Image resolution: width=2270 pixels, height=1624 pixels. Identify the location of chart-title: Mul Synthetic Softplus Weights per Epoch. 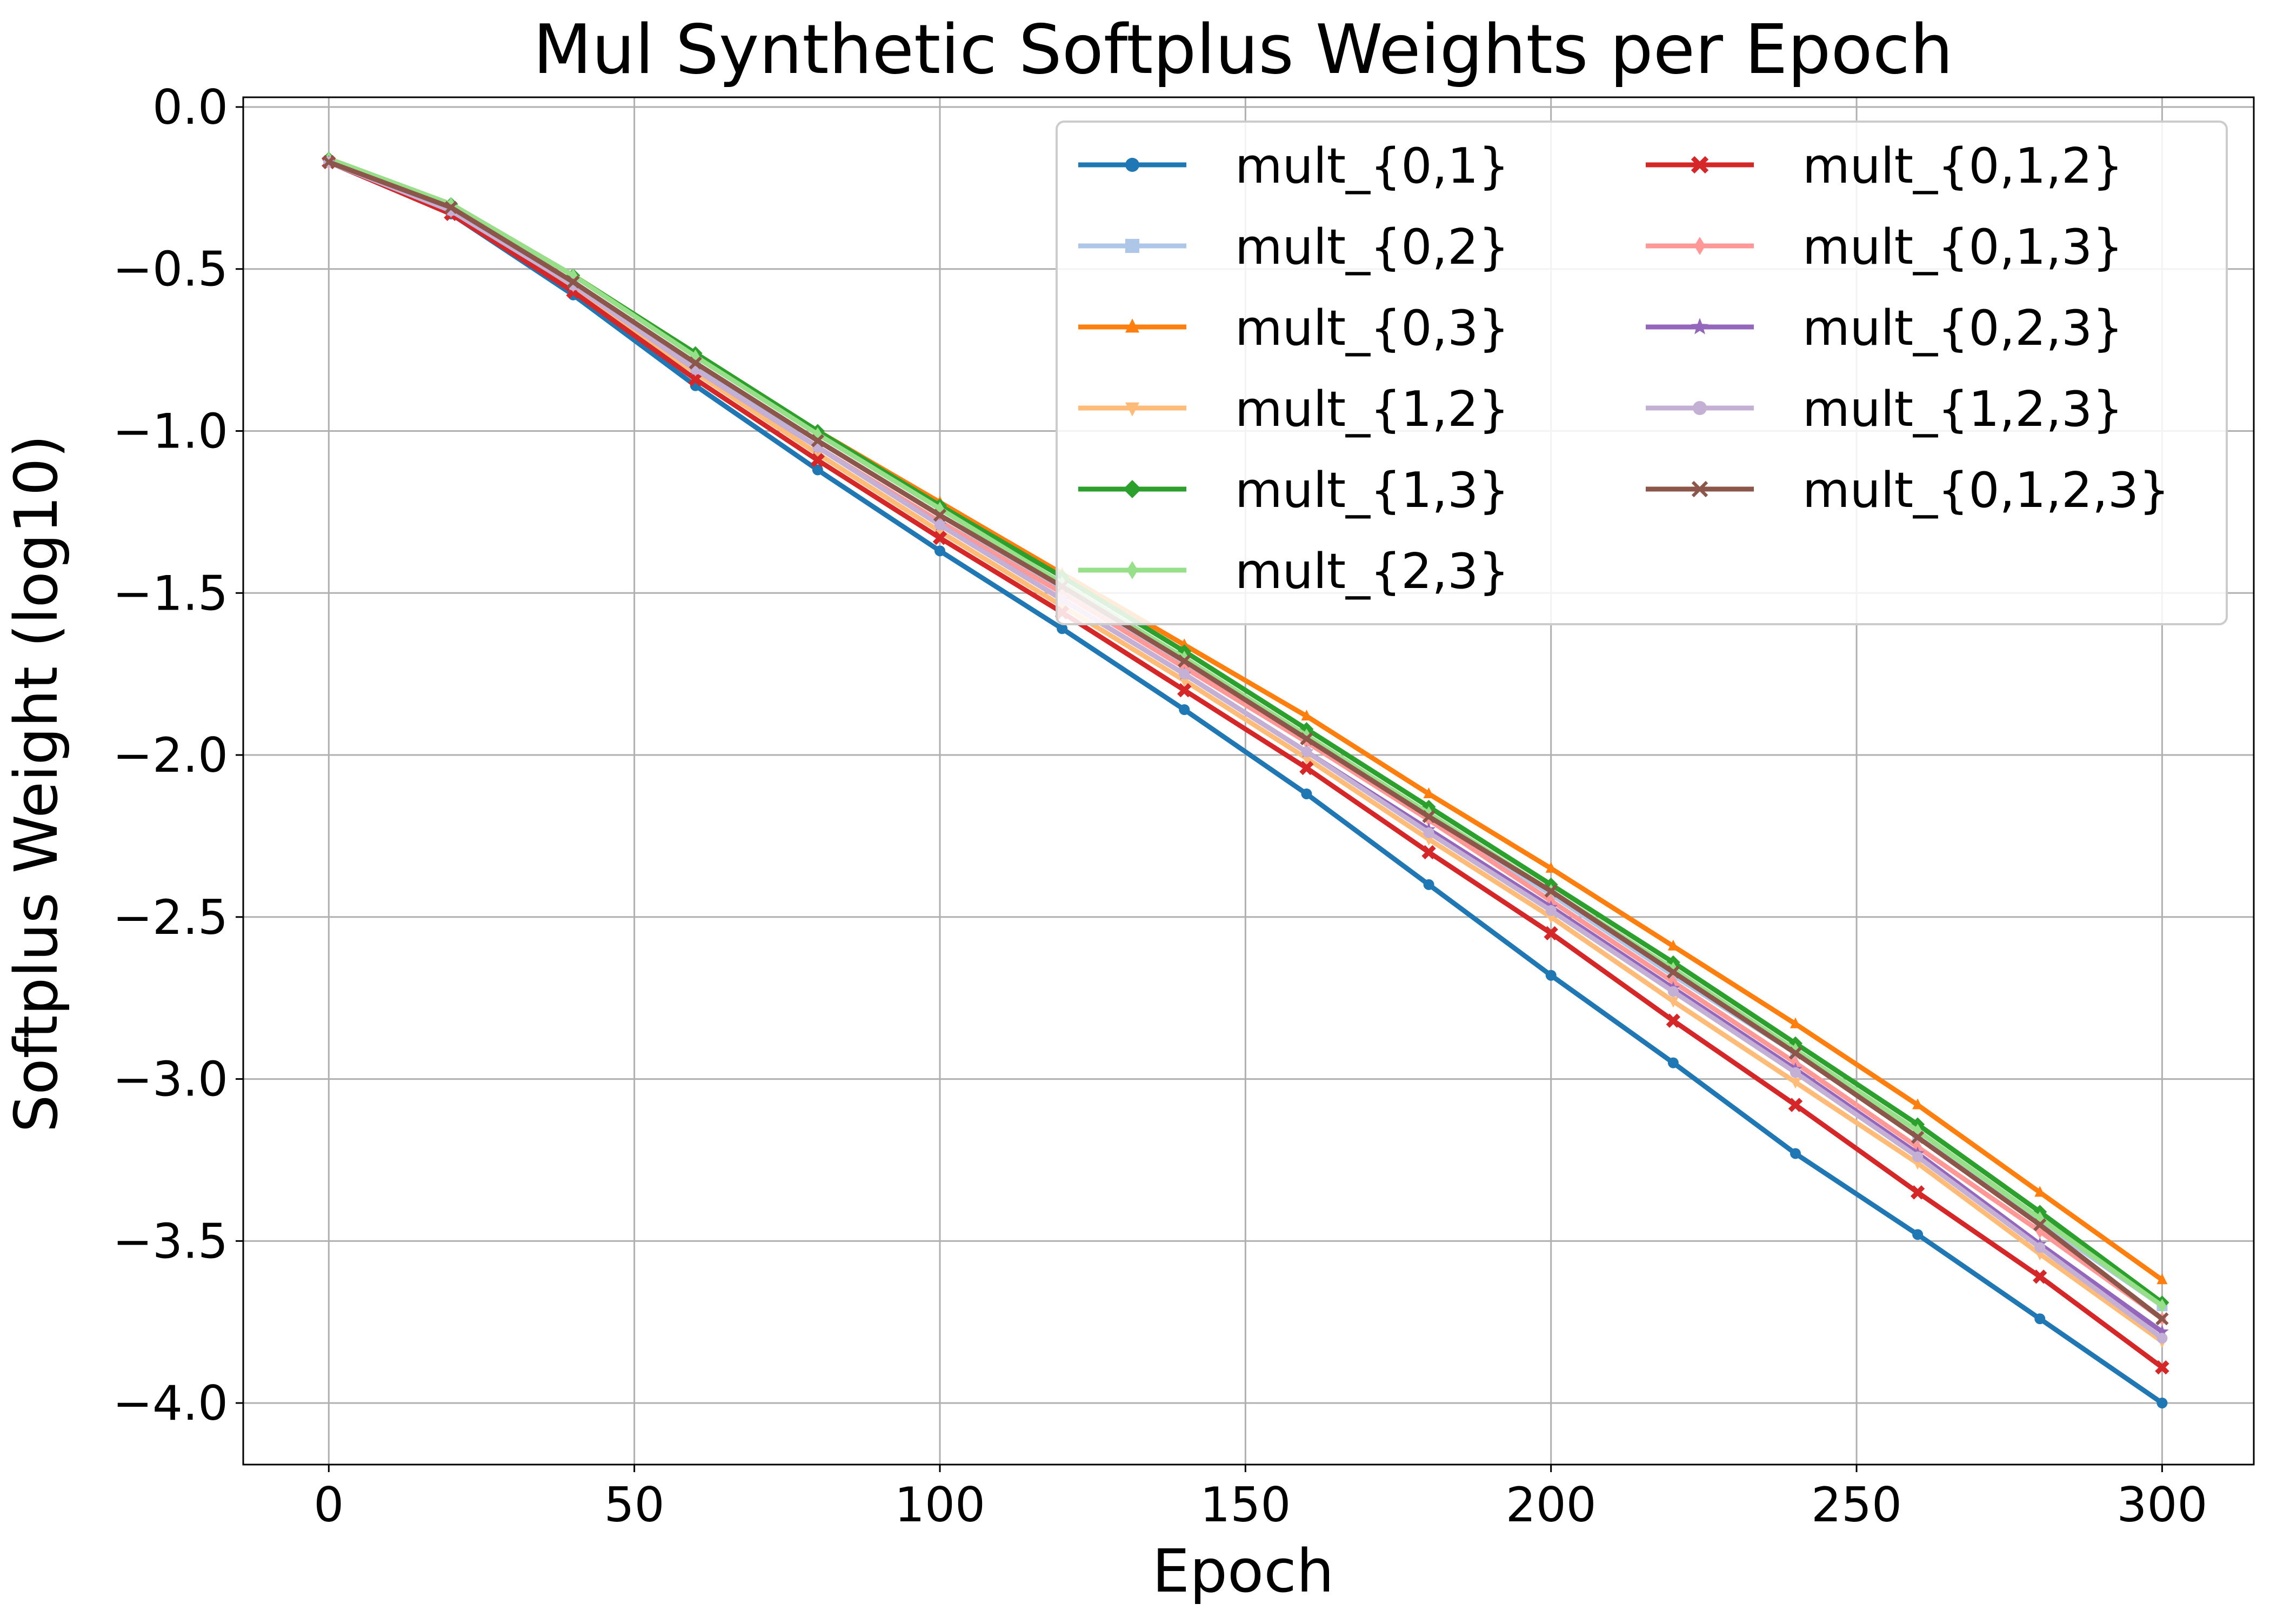
(1243, 50).